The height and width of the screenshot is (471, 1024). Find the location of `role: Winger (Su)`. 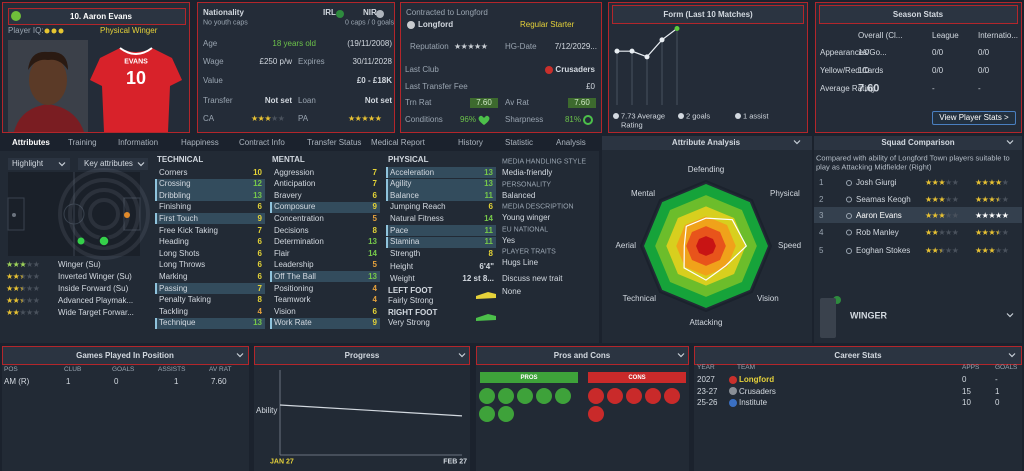

role: Winger (Su) is located at coordinates (79, 264).